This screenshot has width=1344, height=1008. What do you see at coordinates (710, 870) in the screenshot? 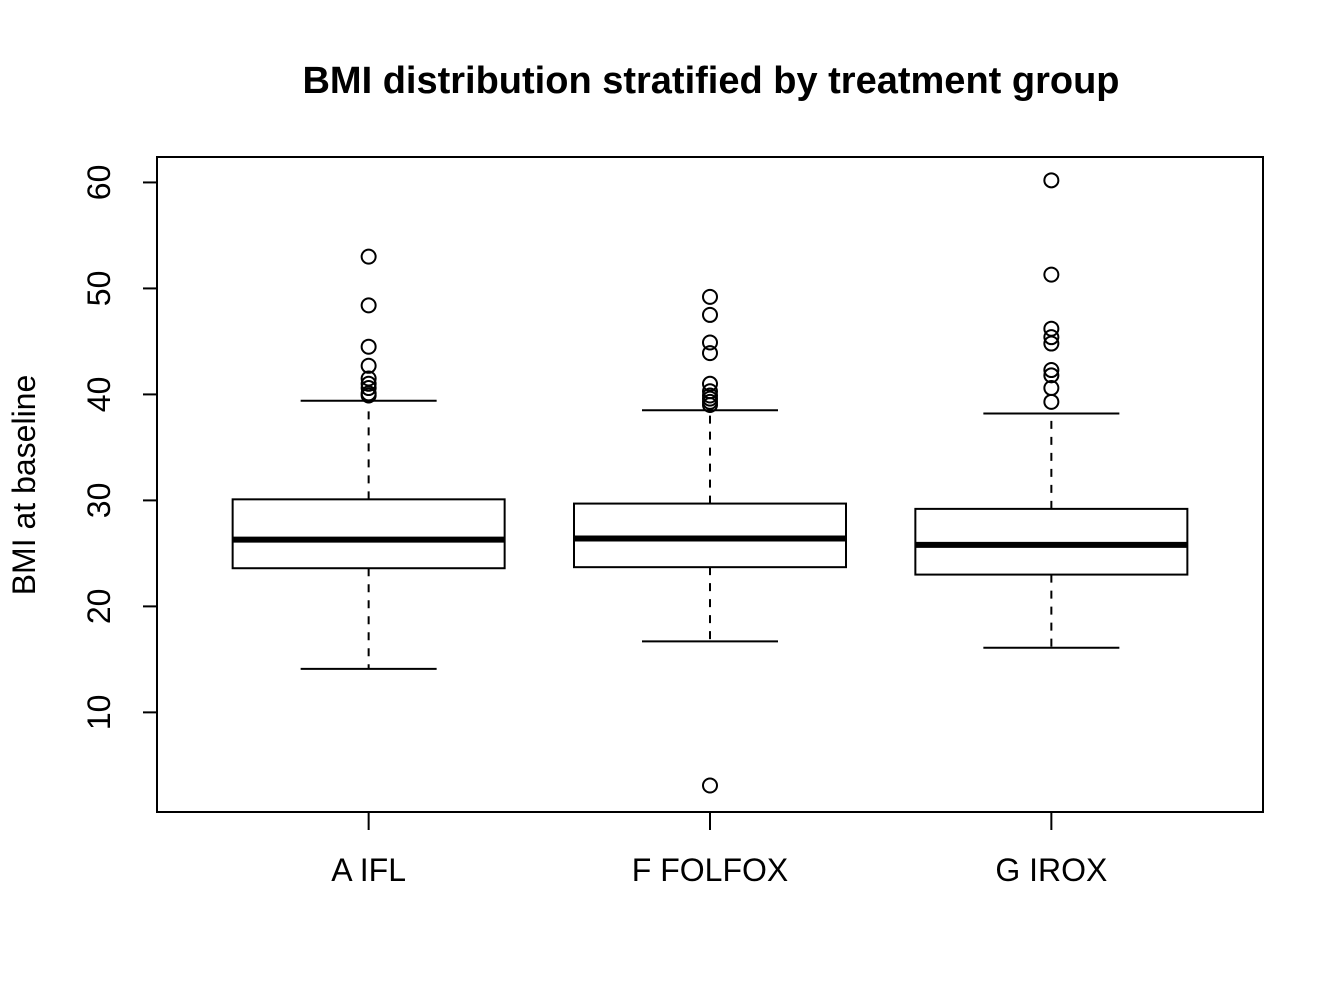
I see `x-tick-label: F FOLFOX` at bounding box center [710, 870].